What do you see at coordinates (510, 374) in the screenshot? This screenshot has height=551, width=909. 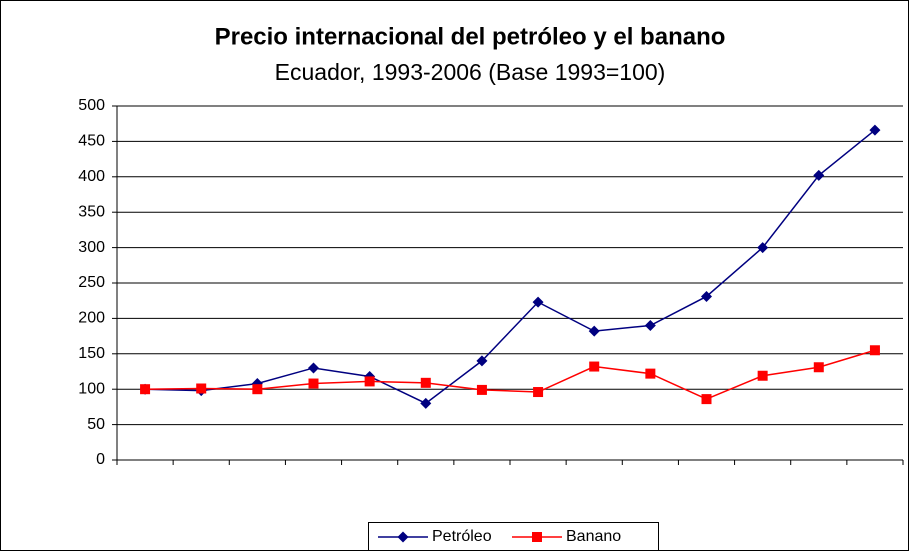 I see `line` at bounding box center [510, 374].